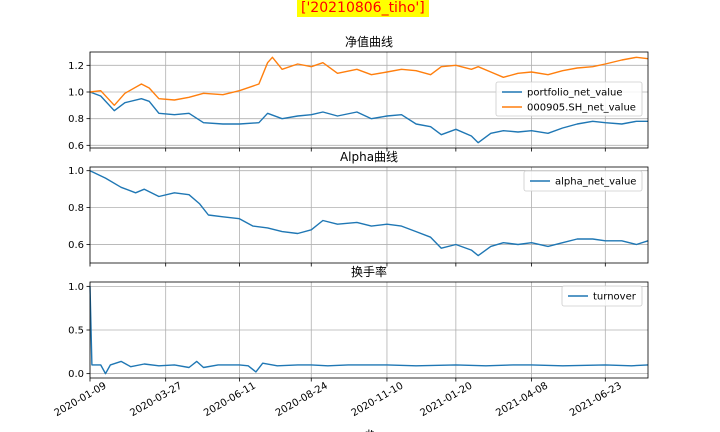 This screenshot has height=432, width=720. What do you see at coordinates (368, 117) in the screenshot?
I see `series-line-portfolio_net_value` at bounding box center [368, 117].